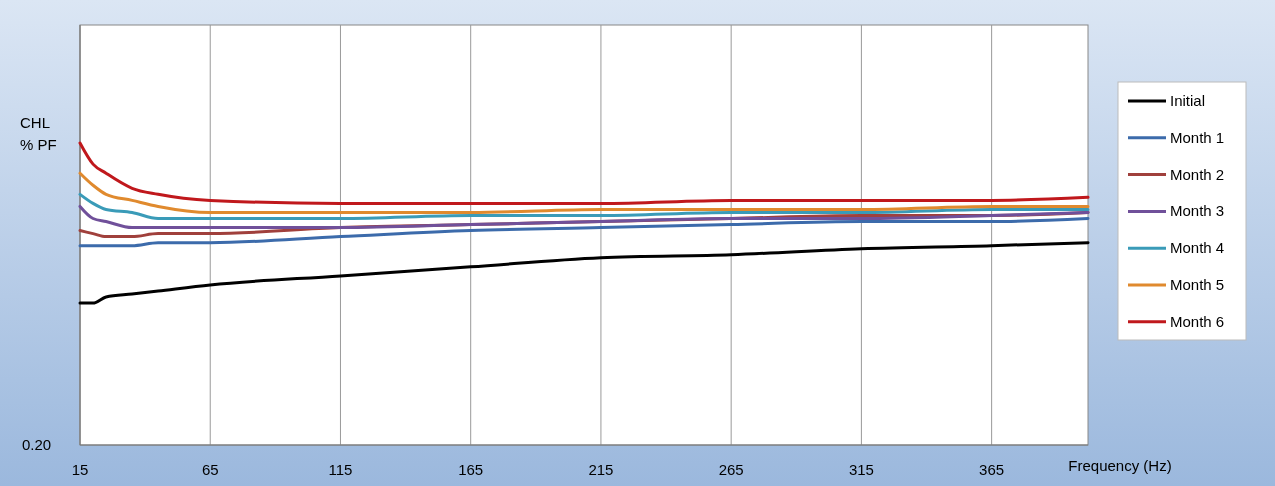 This screenshot has height=486, width=1275. What do you see at coordinates (1197, 321) in the screenshot?
I see `legend-label: Month 6` at bounding box center [1197, 321].